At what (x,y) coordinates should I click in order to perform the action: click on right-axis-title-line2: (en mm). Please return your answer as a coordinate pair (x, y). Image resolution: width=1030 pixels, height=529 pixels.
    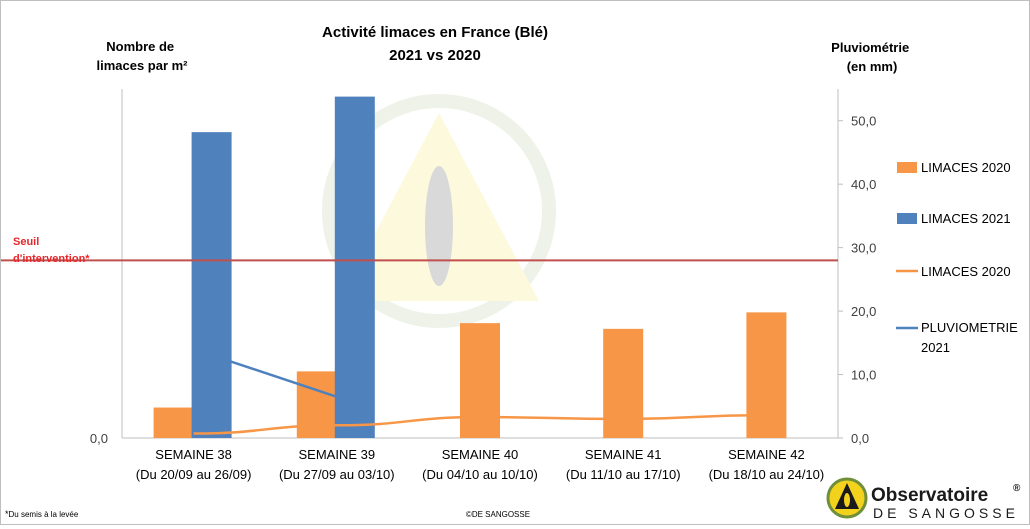
    Looking at the image, I should click on (872, 66).